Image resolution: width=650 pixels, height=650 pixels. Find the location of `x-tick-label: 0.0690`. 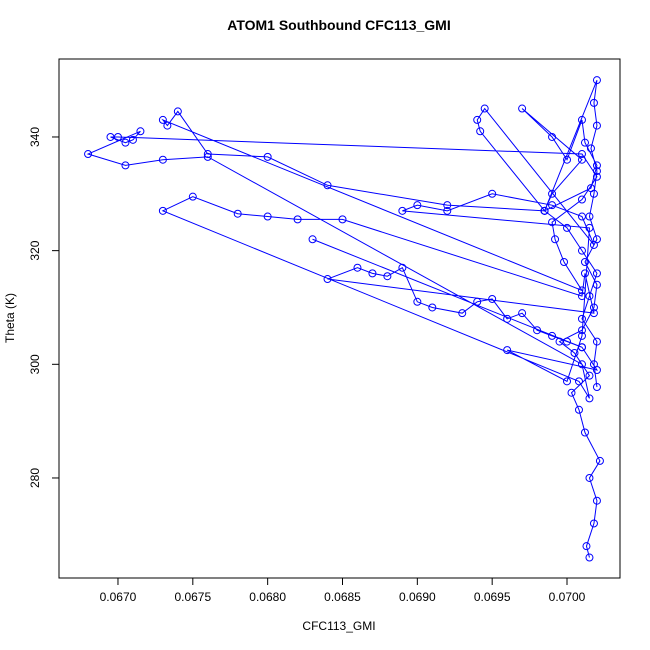

x-tick-label: 0.0690 is located at coordinates (417, 597).